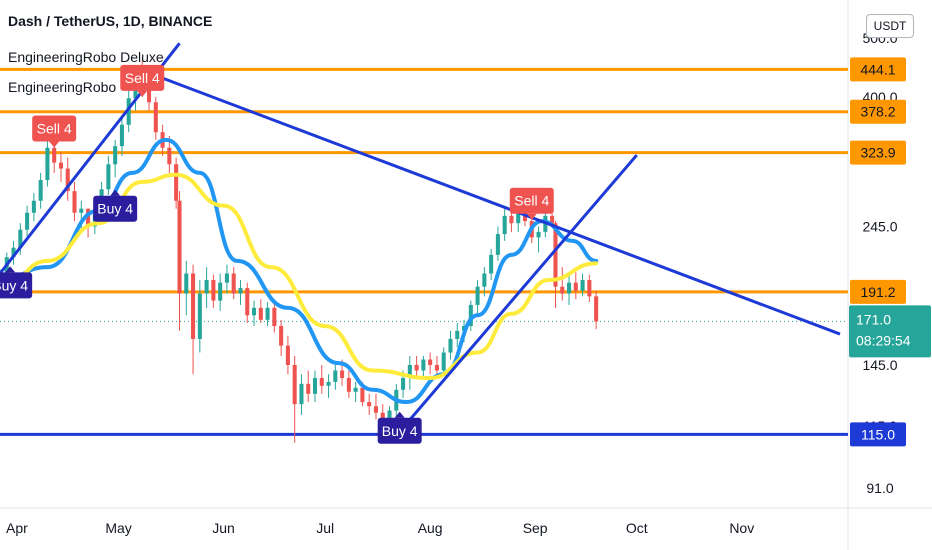 The image size is (932, 550). What do you see at coordinates (325, 528) in the screenshot?
I see `x-tick-label: Jul` at bounding box center [325, 528].